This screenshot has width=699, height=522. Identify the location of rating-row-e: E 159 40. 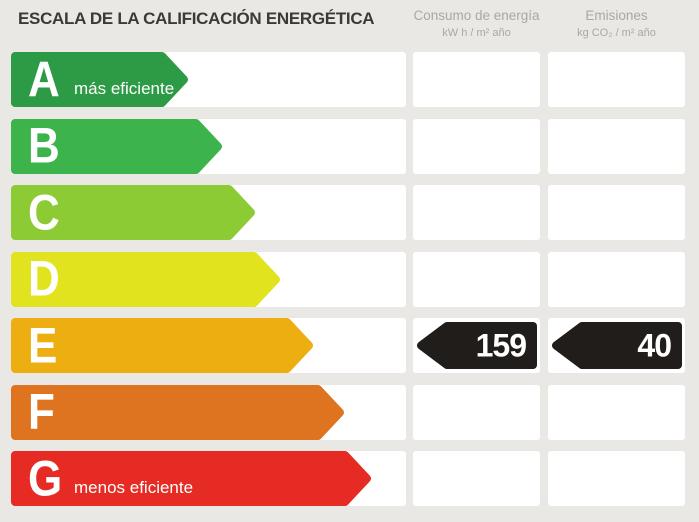
(349, 345).